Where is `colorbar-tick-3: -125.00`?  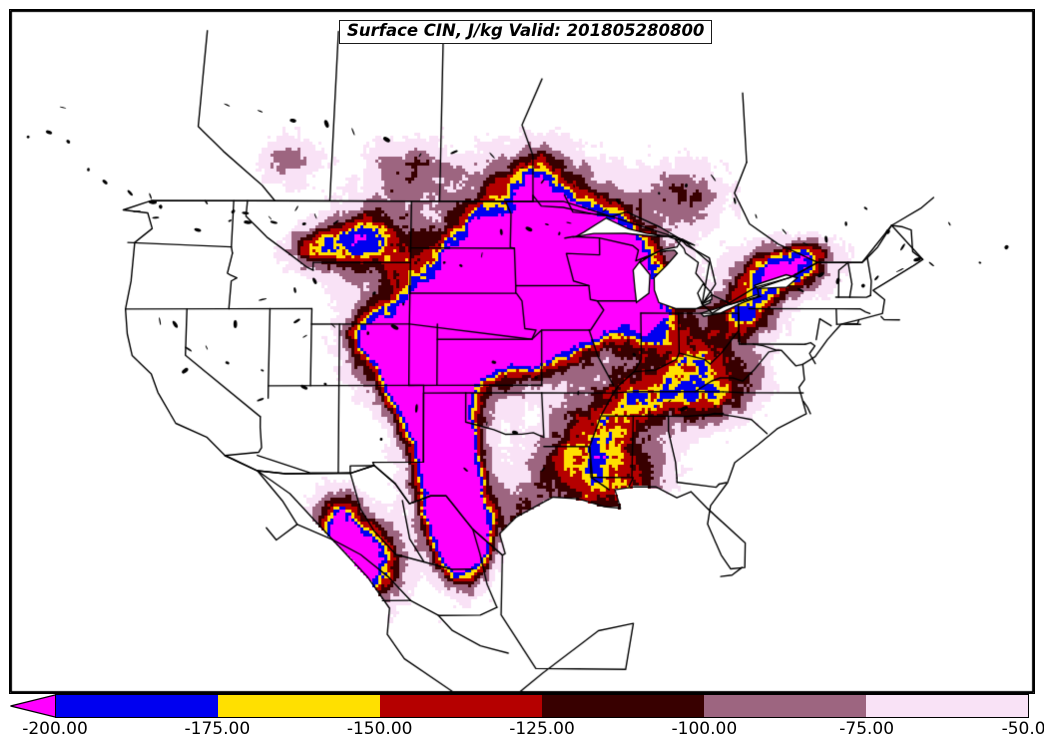
colorbar-tick-3: -125.00 is located at coordinates (542, 729).